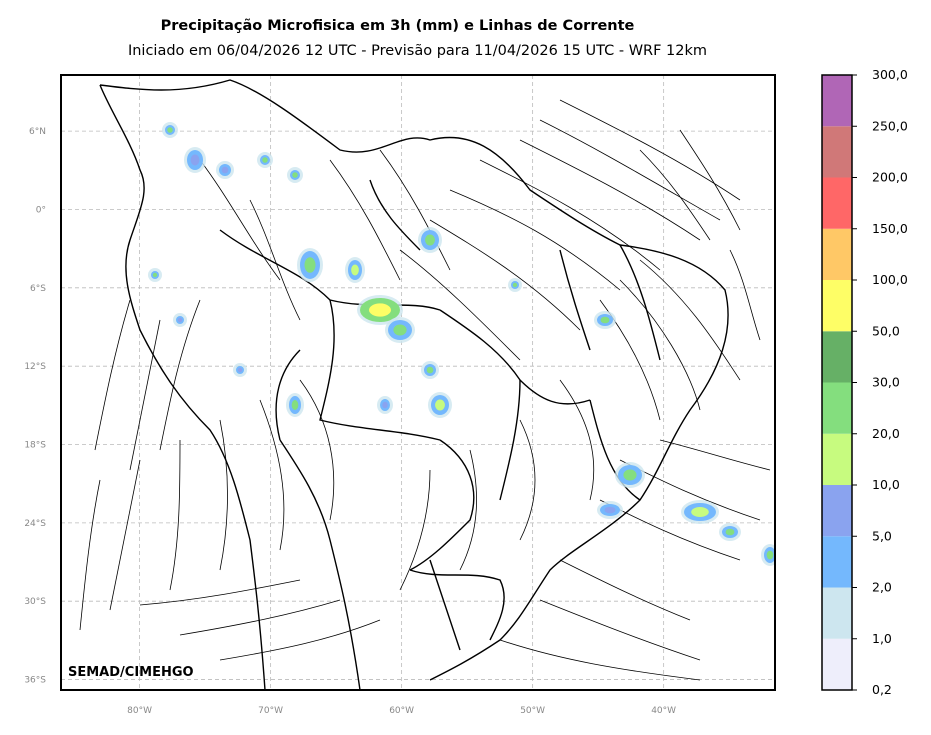 The width and height of the screenshot is (931, 735). I want to click on colorbar-label: 0,2, so click(882, 689).